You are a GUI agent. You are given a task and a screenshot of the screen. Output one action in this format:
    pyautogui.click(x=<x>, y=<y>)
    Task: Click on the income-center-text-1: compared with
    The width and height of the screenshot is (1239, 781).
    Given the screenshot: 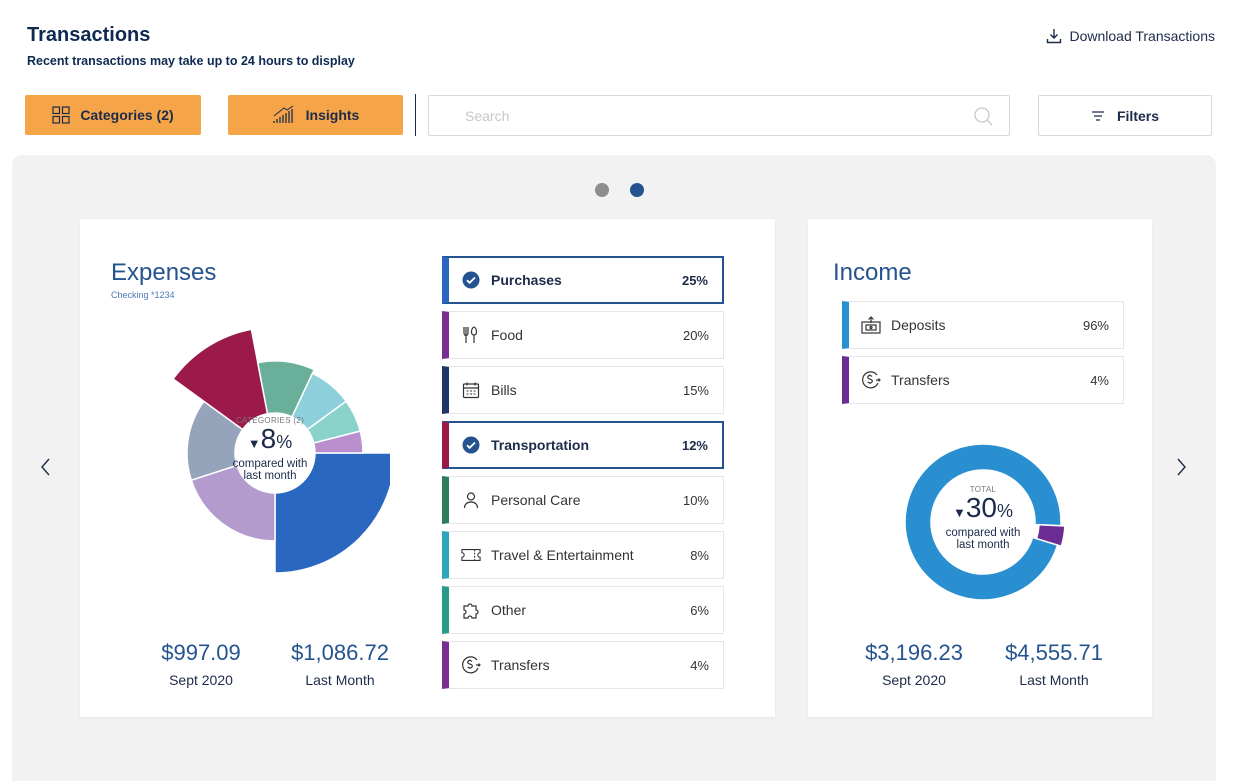 What is the action you would take?
    pyautogui.click(x=983, y=533)
    